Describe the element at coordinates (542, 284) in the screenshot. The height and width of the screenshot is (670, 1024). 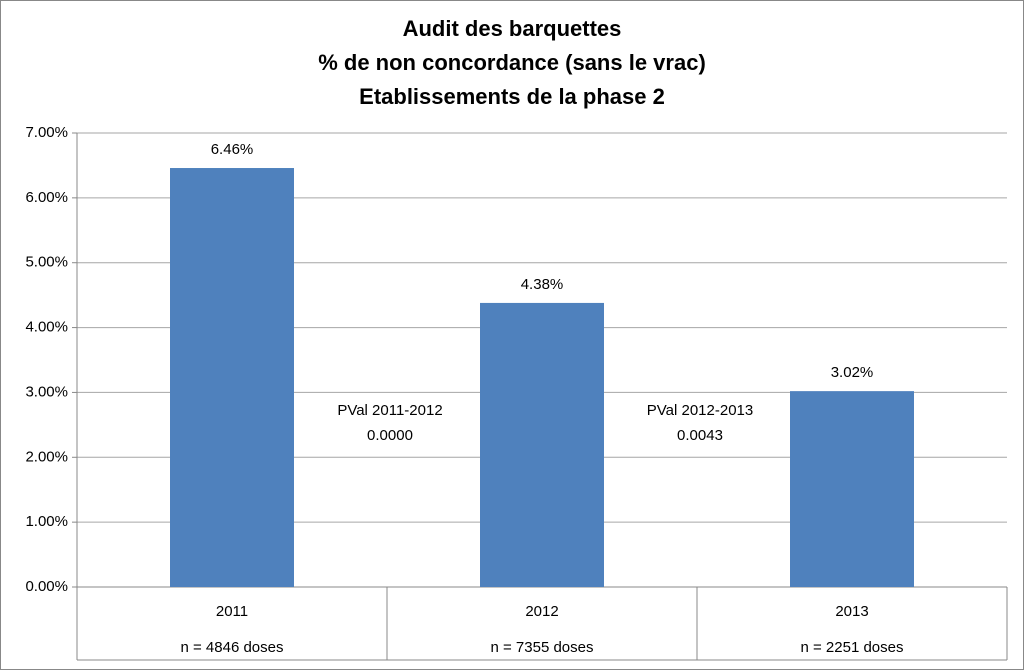
I see `data-label: 4.38%` at that location.